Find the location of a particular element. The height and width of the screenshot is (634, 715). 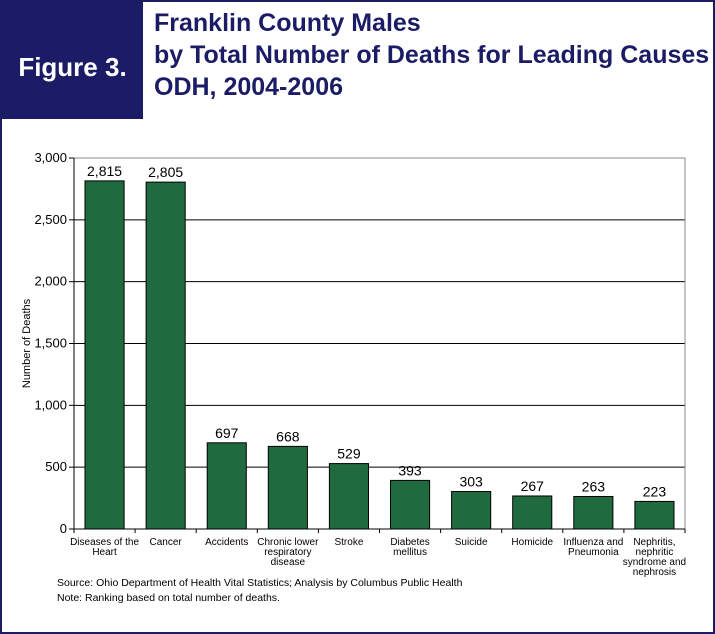

x-tick-label: nephrosis is located at coordinates (654, 572).